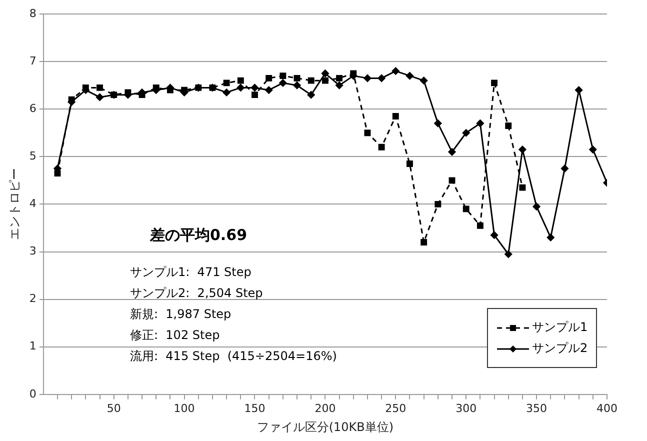  Describe the element at coordinates (32, 61) in the screenshot. I see `y-tick-label: 7` at that location.